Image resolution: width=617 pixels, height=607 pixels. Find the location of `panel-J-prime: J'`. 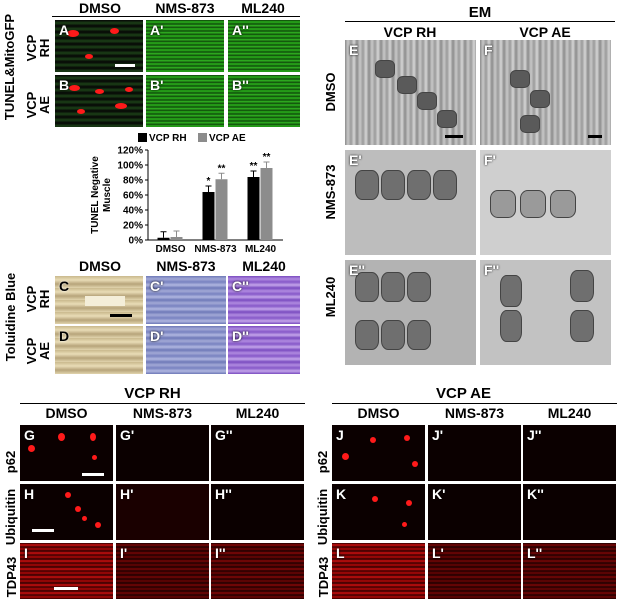

panel-J-prime: J' is located at coordinates (474, 453).